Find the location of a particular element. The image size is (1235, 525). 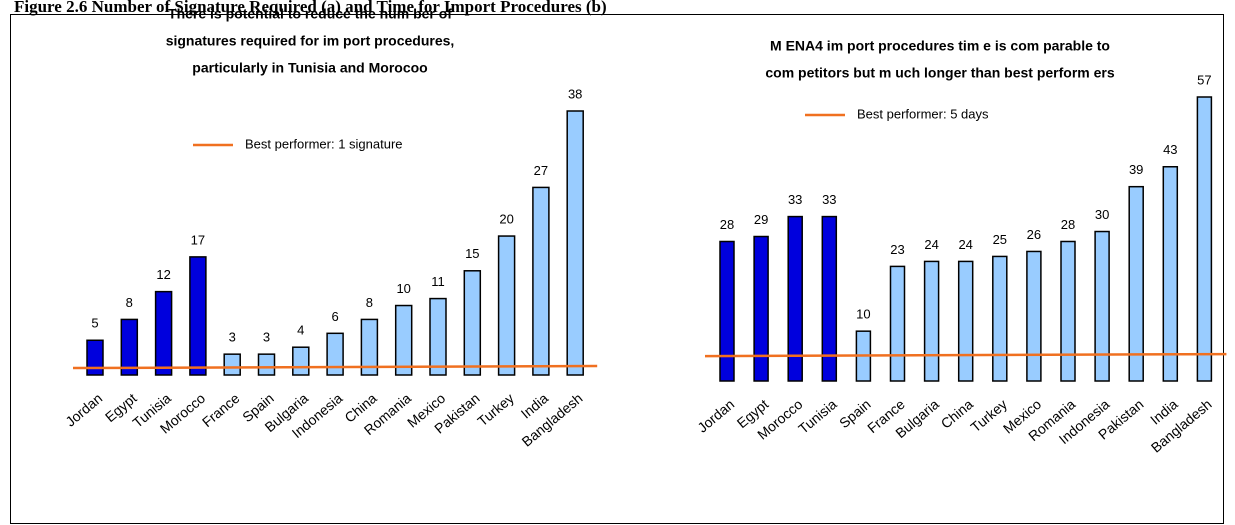

data-label: 4 is located at coordinates (300, 330).